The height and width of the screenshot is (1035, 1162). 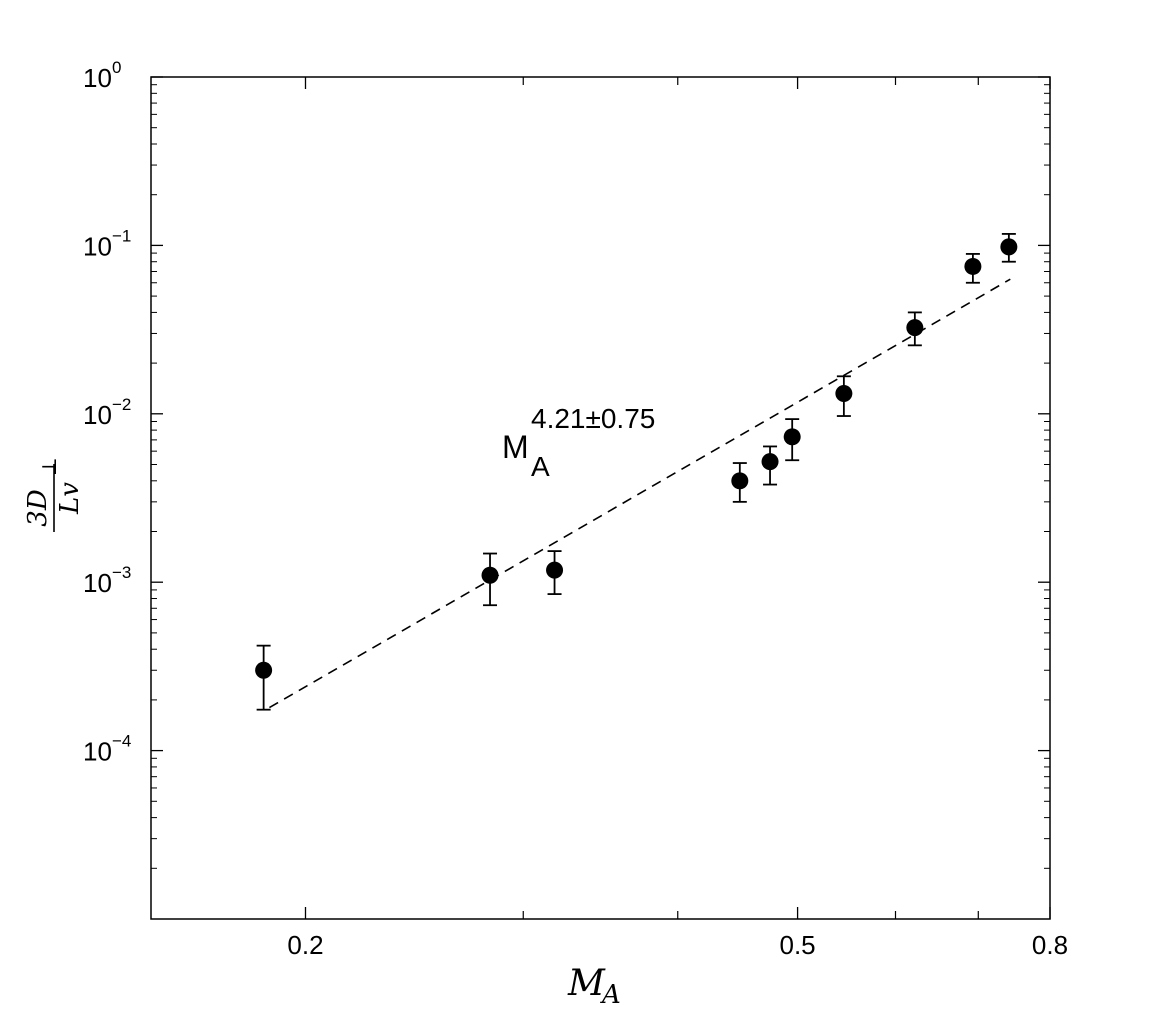 What do you see at coordinates (38, 508) in the screenshot?
I see `y-axis-label-numerator: 3D` at bounding box center [38, 508].